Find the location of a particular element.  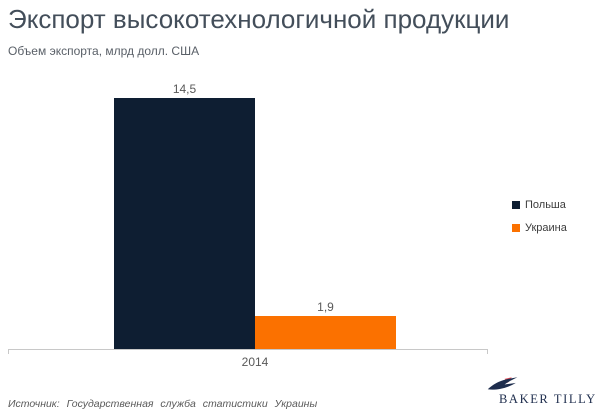

legend-swatch-poland is located at coordinates (516, 205).